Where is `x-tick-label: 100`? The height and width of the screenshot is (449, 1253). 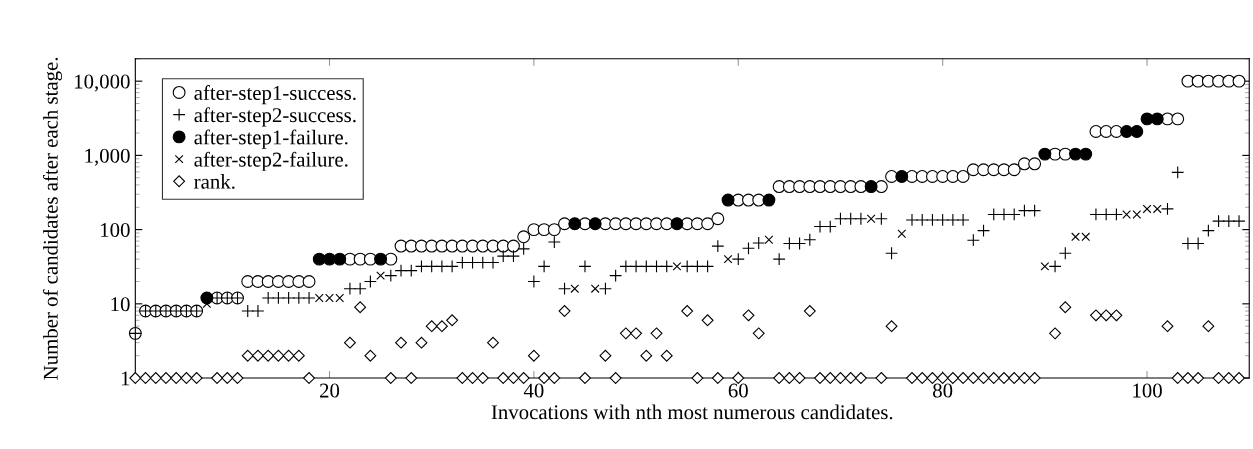 x-tick-label: 100 is located at coordinates (1147, 390).